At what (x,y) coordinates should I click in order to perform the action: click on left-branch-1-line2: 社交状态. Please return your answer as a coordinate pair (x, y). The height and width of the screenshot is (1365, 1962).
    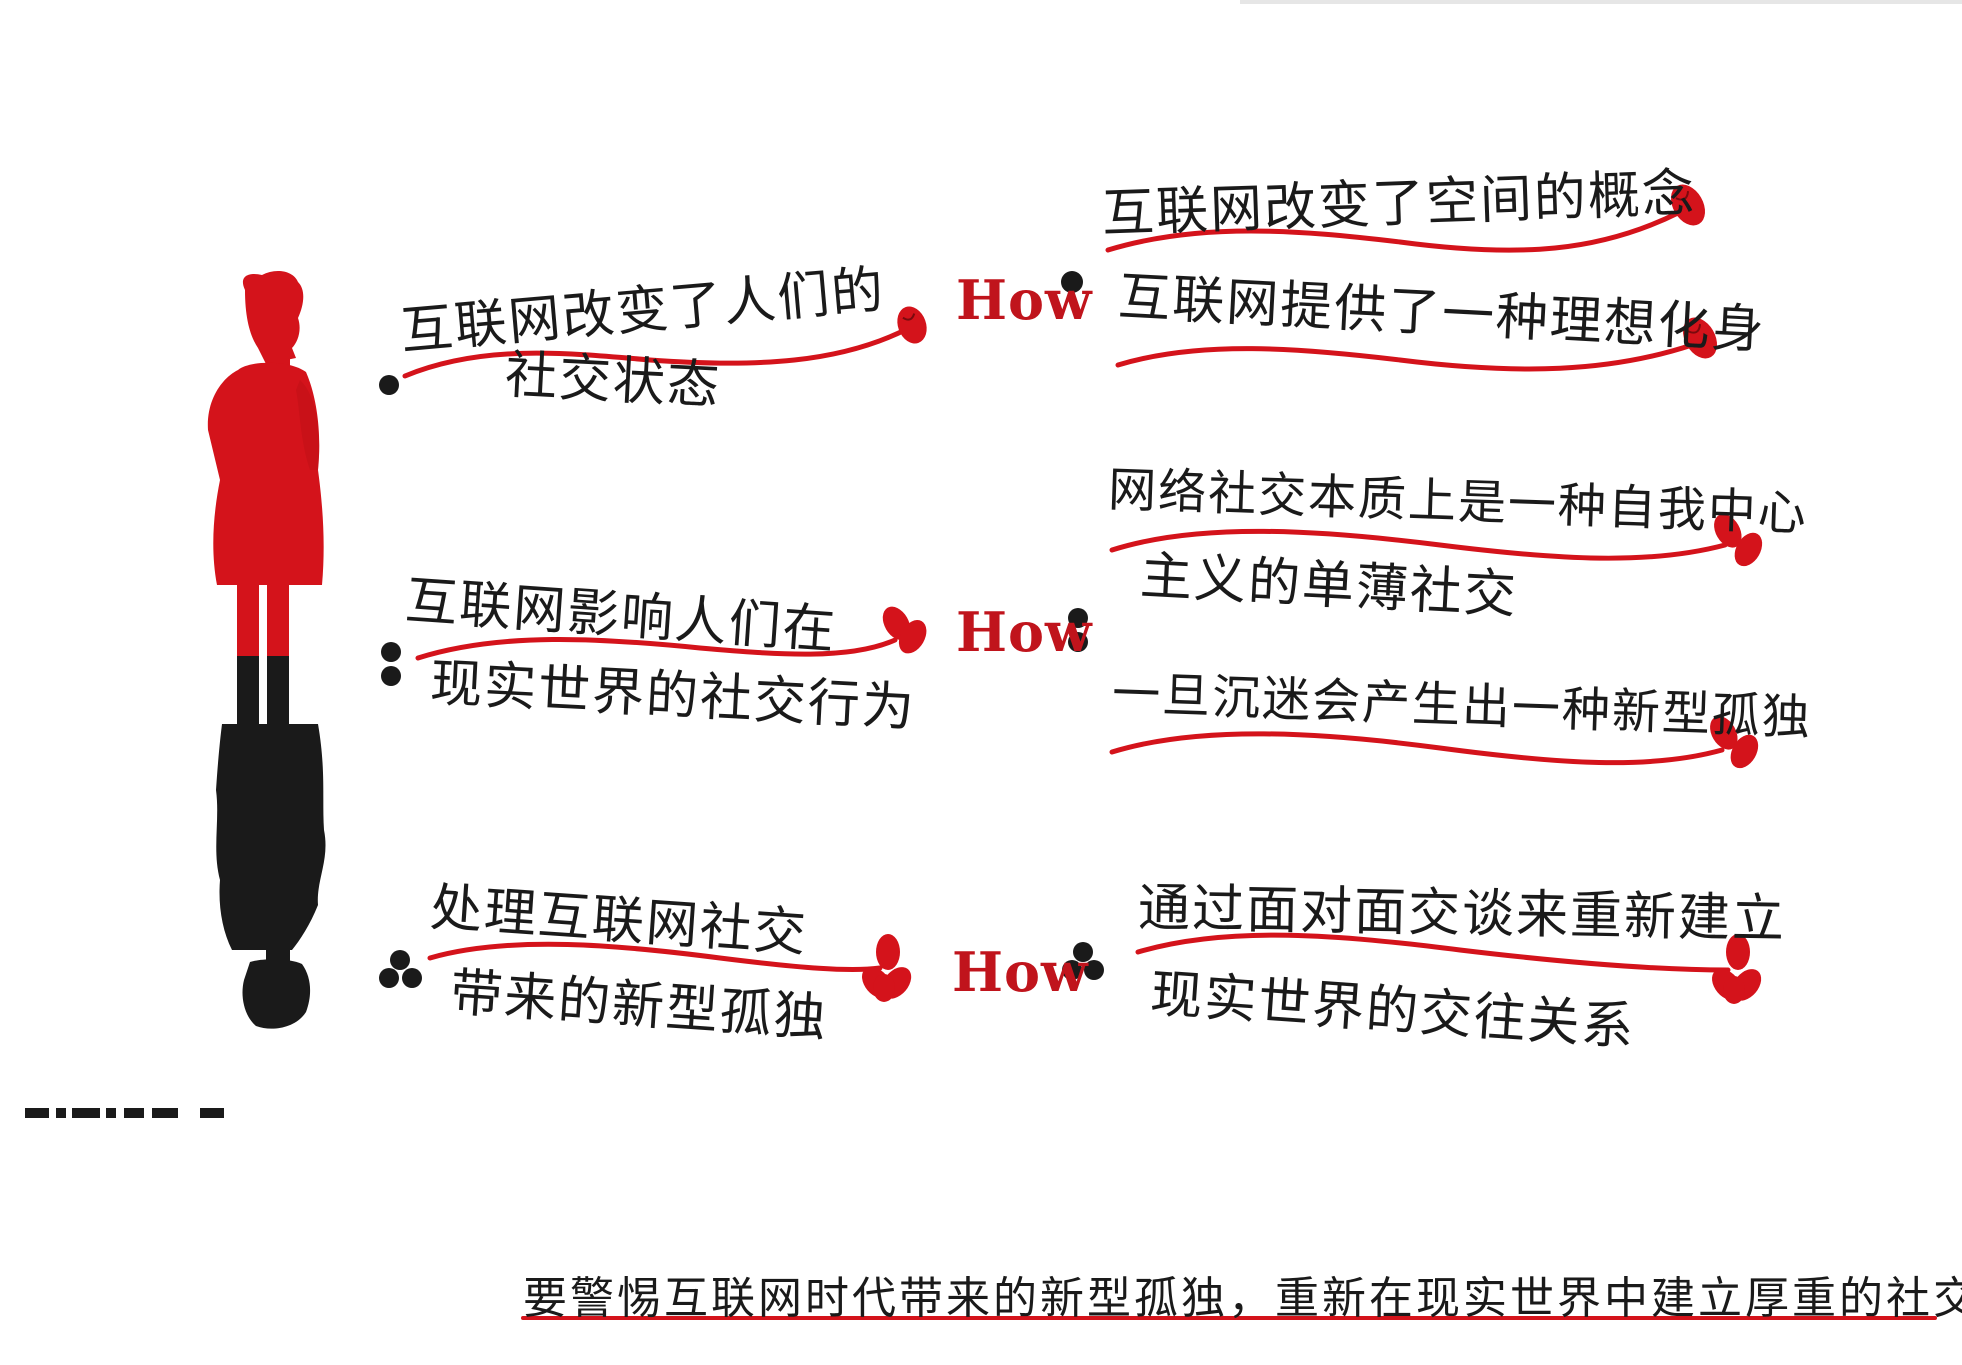
    Looking at the image, I should click on (613, 381).